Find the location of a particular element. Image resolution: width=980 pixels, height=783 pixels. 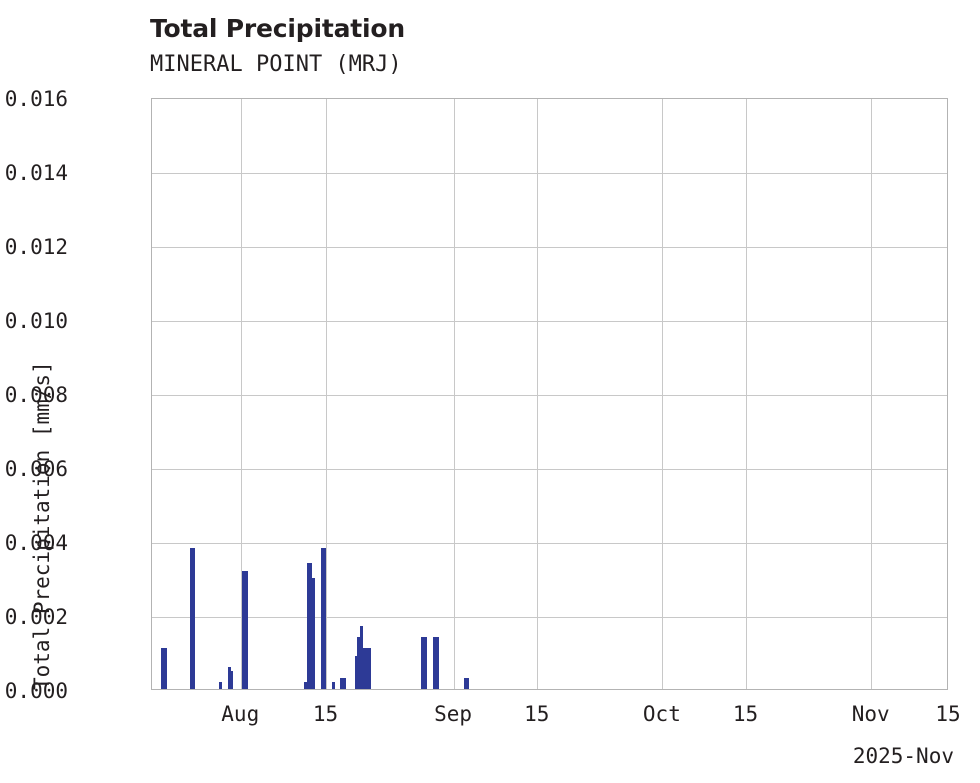

y-tick-label: 0.010 is located at coordinates (36, 321).